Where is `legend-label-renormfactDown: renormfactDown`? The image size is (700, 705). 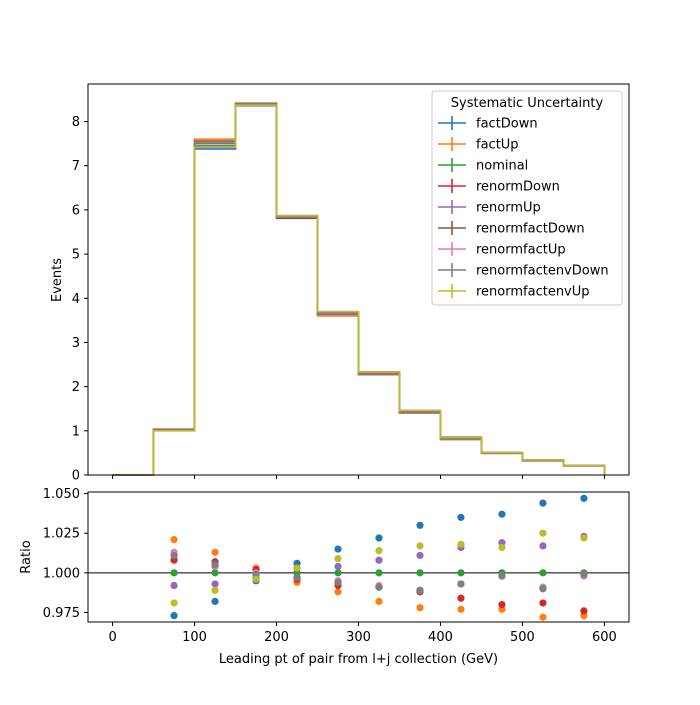
legend-label-renormfactDown: renormfactDown is located at coordinates (530, 229).